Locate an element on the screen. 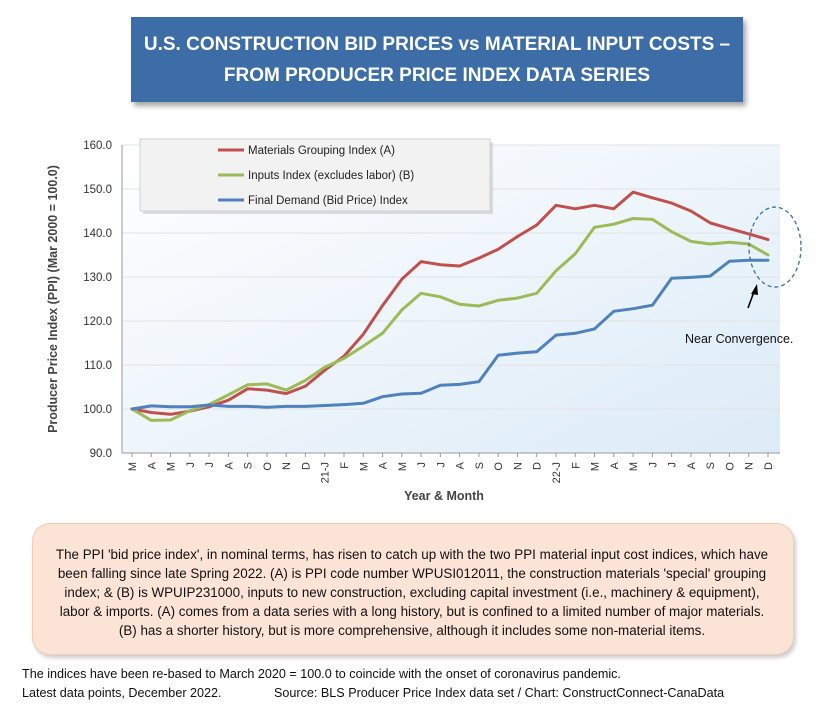 The width and height of the screenshot is (825, 720). legend-label-1: Materials Grouping Index (A) is located at coordinates (321, 151).